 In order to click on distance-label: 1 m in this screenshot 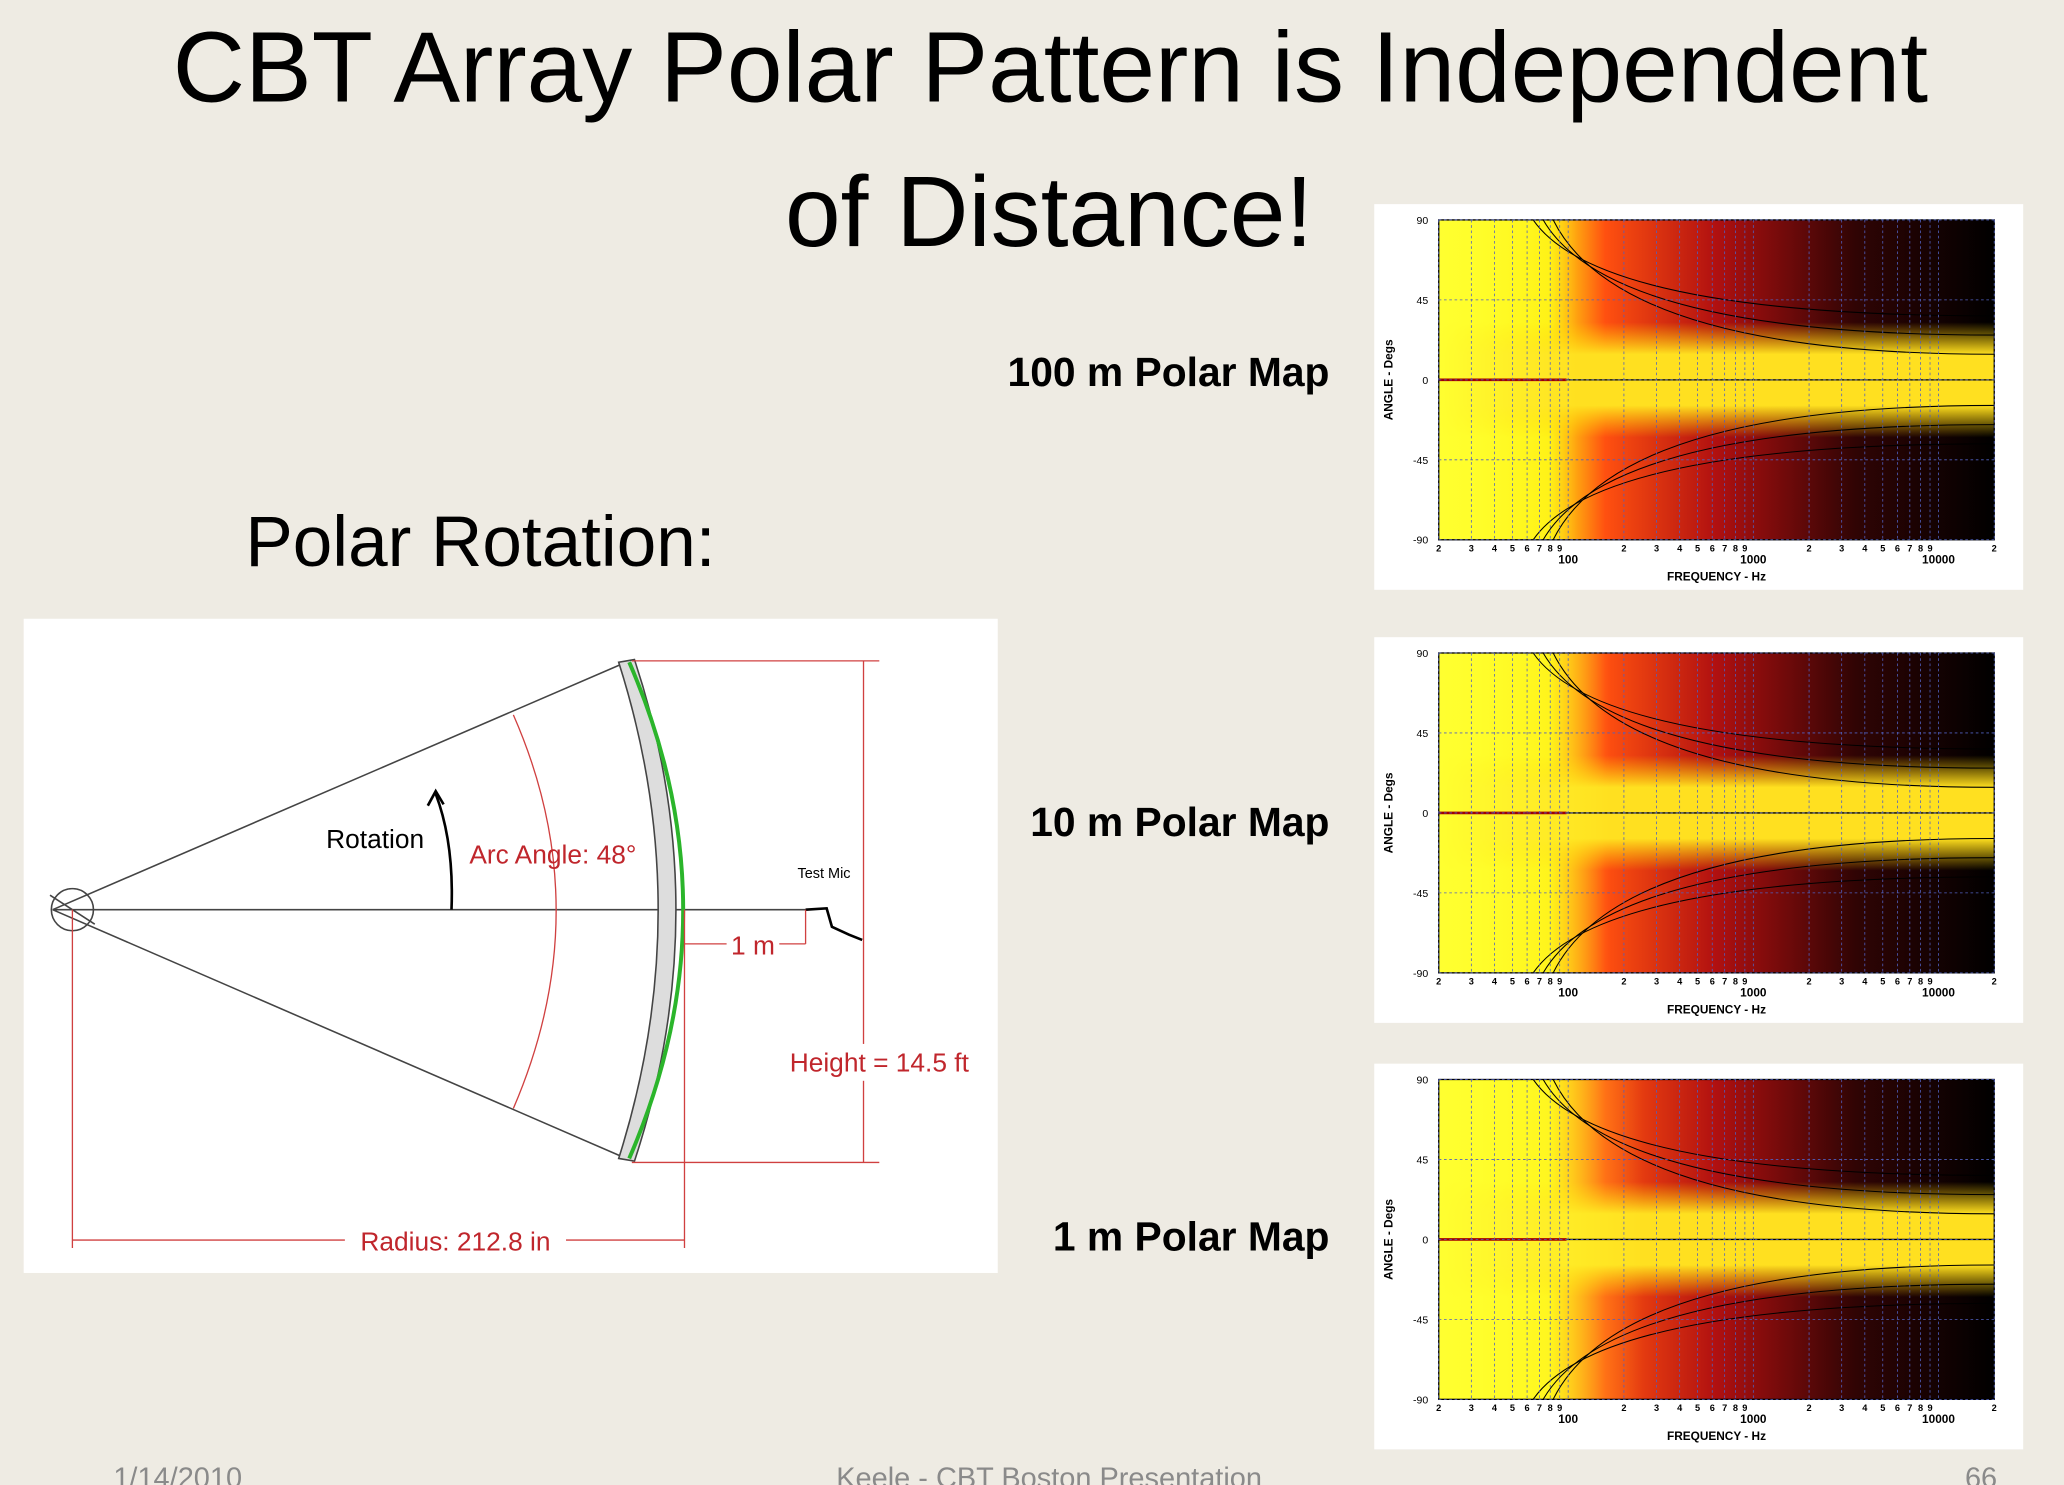, I will do `click(753, 945)`.